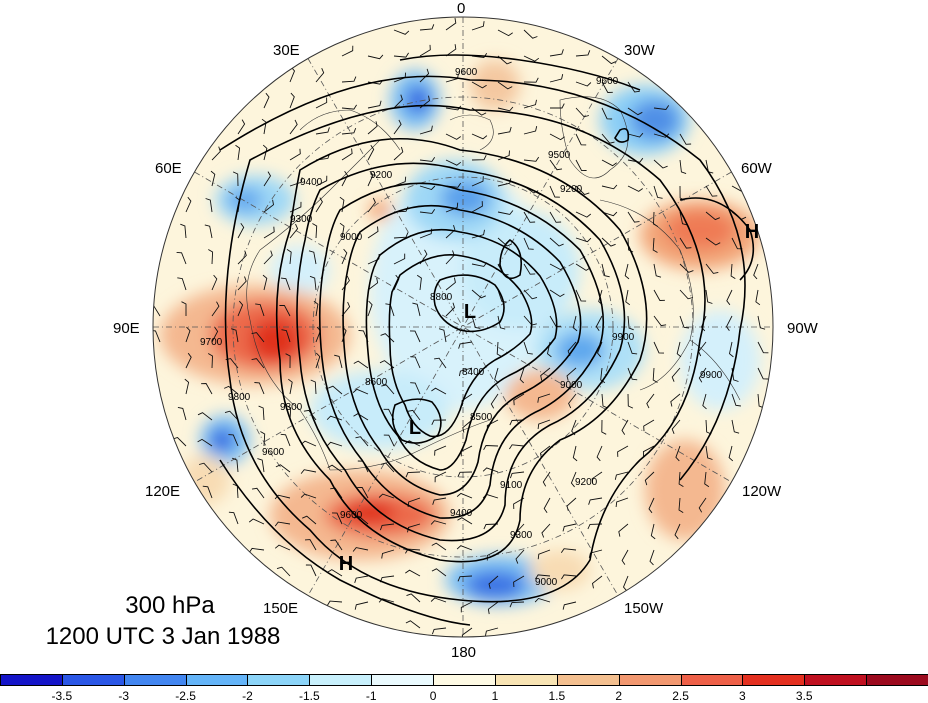 The height and width of the screenshot is (703, 928). I want to click on colorbar-tick-label: -3.5, so click(62, 696).